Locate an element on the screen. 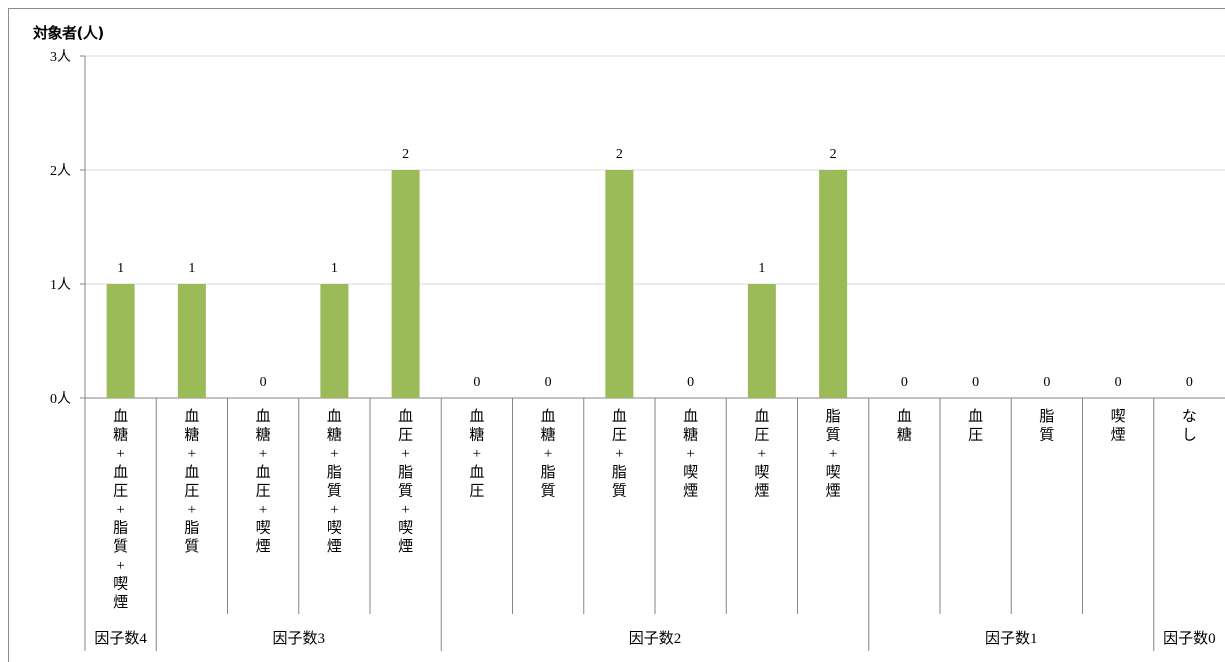 This screenshot has height=662, width=1225. y-tick-label: 3人 is located at coordinates (60, 57).